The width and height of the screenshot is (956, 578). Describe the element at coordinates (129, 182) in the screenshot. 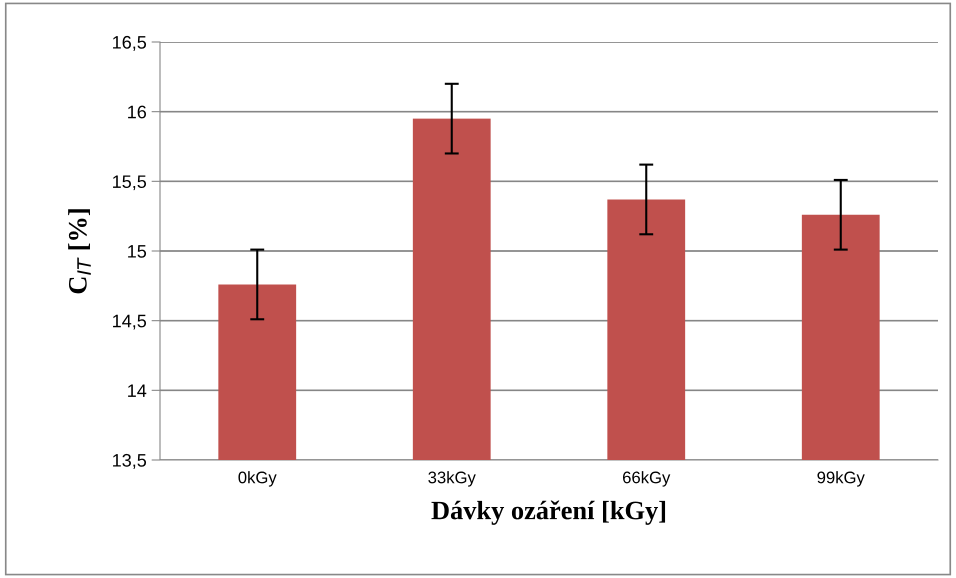

I see `y-tick-label: 15,5` at that location.